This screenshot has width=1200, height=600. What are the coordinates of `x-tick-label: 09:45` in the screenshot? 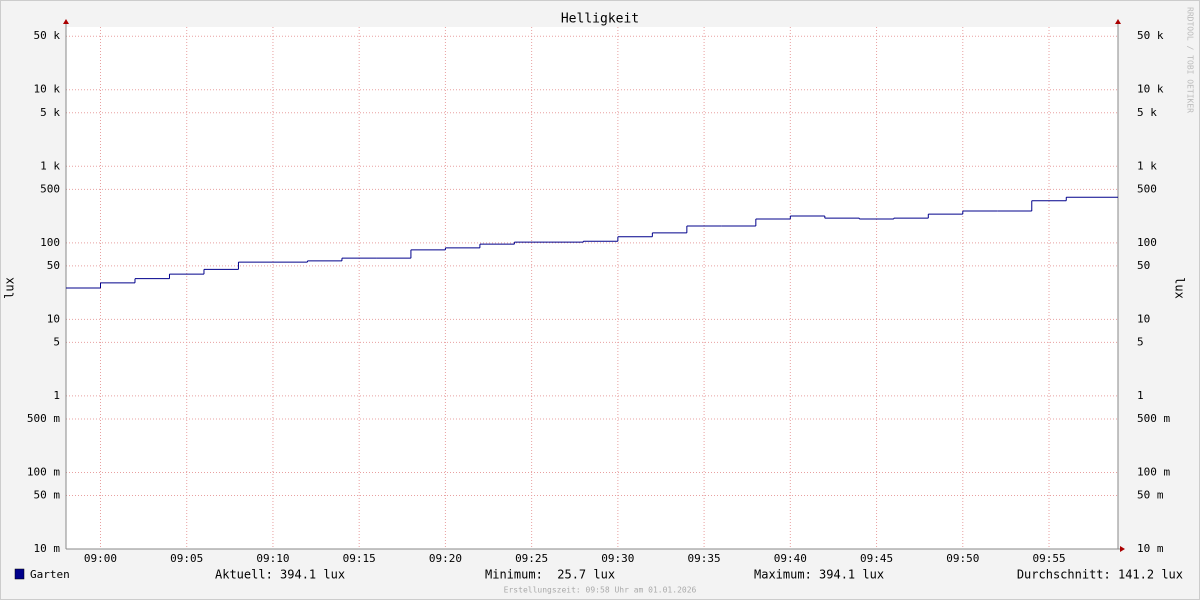 It's located at (876, 558).